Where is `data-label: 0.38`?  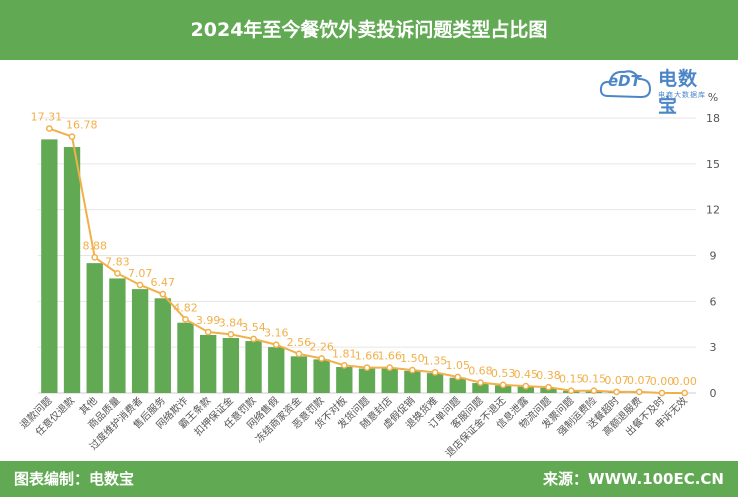 data-label: 0.38 is located at coordinates (548, 375).